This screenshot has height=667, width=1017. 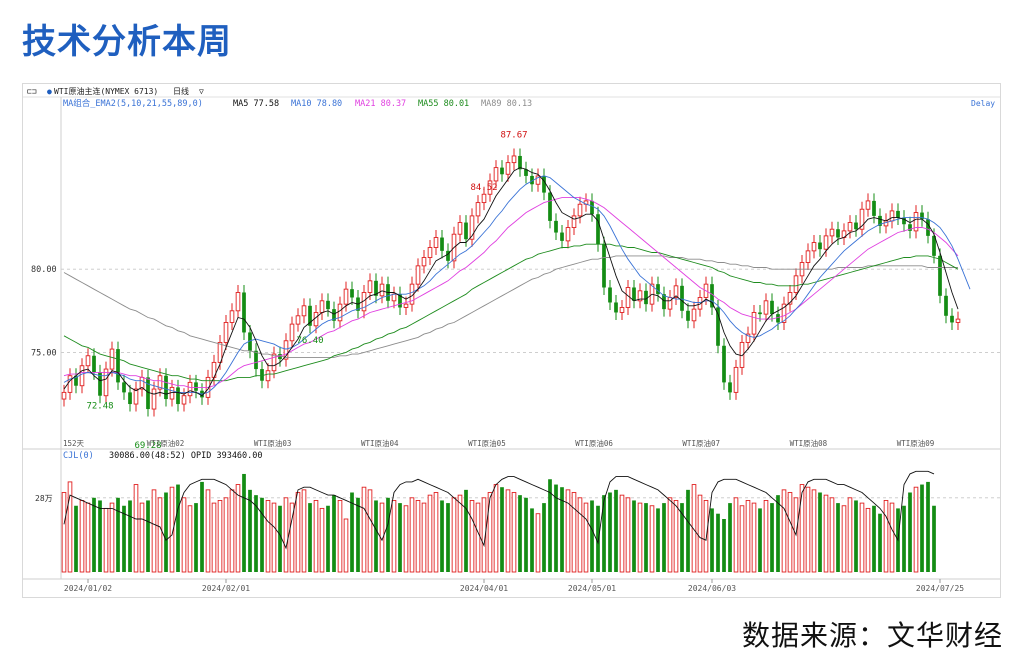 What do you see at coordinates (106, 91) in the screenshot?
I see `symbol-label: WTI原油主连(NYMEX 6713)` at bounding box center [106, 91].